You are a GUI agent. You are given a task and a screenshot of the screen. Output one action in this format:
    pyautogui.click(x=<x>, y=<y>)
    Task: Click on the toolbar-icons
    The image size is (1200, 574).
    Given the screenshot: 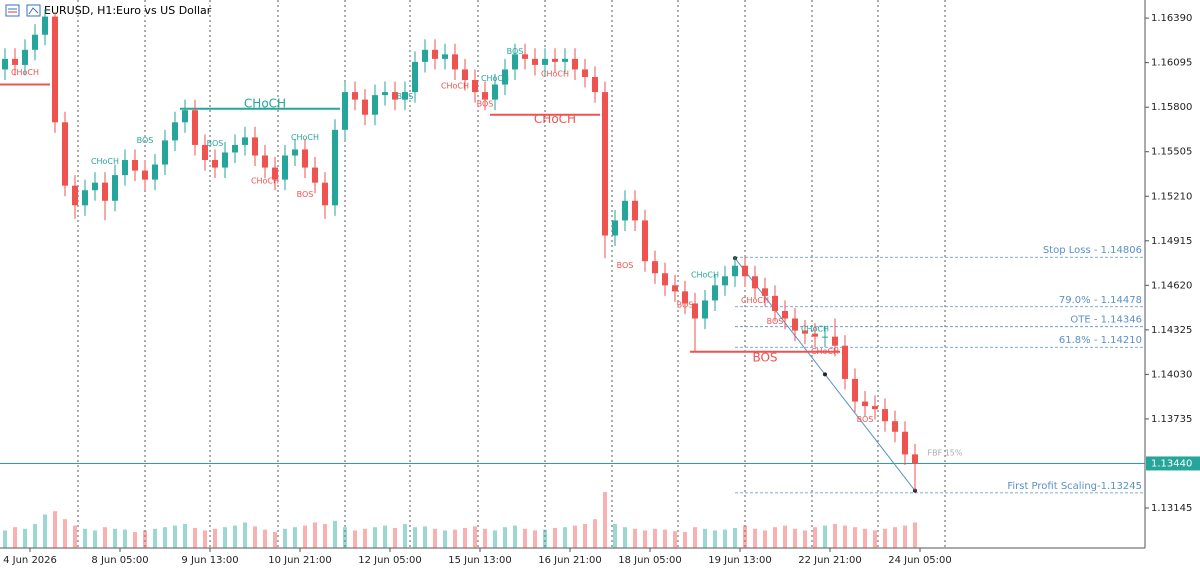 What is the action you would take?
    pyautogui.click(x=23, y=10)
    